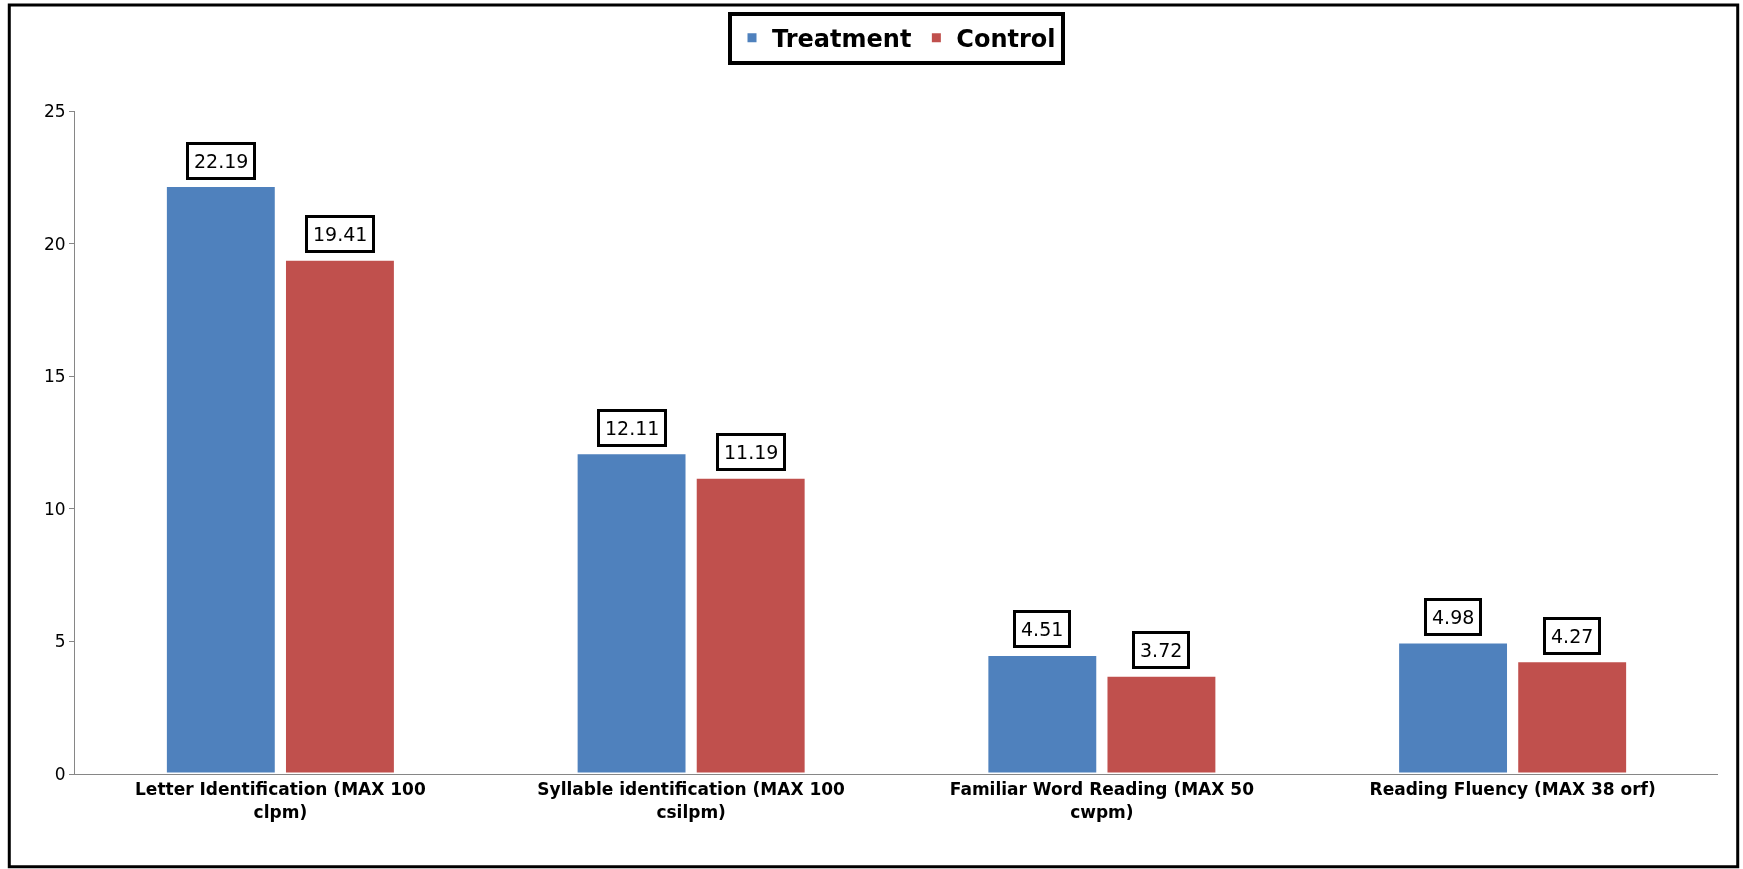  I want to click on data-label: 11.19, so click(751, 452).